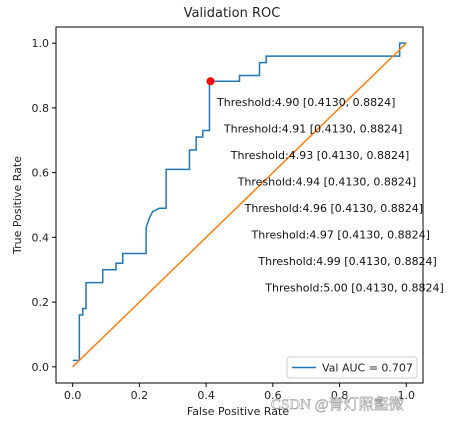 This screenshot has width=455, height=421. What do you see at coordinates (340, 395) in the screenshot?
I see `x-tick-label: 0.8` at bounding box center [340, 395].